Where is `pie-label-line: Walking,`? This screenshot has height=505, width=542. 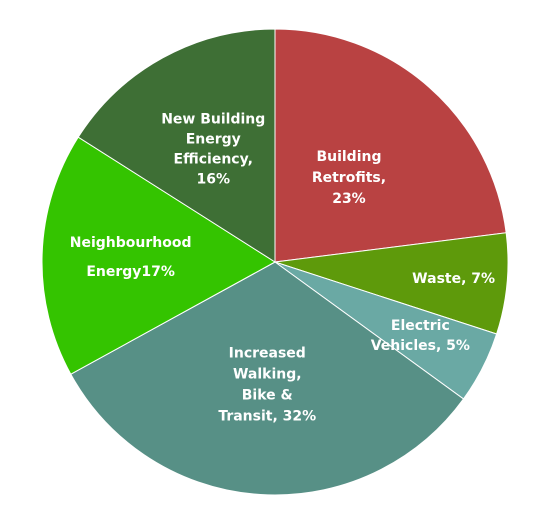 pie-label-line: Walking, is located at coordinates (267, 375).